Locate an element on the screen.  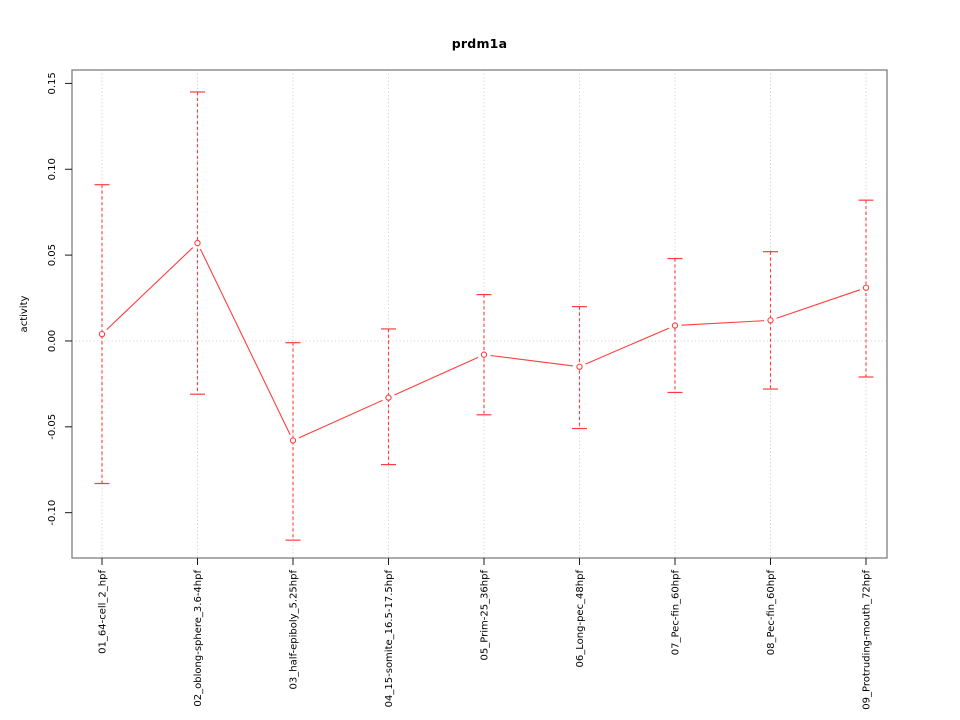
x-tick-label: 06_Long-pec_48hpf is located at coordinates (580, 619).